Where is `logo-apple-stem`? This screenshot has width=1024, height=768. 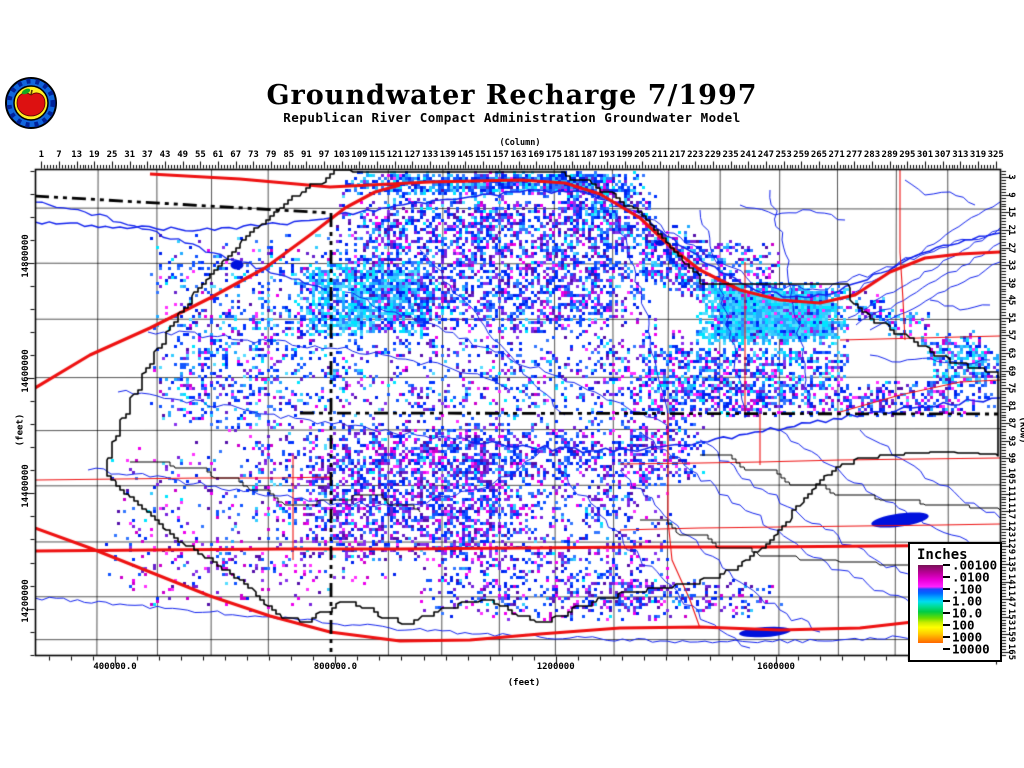
logo-apple-stem is located at coordinates (31, 92).